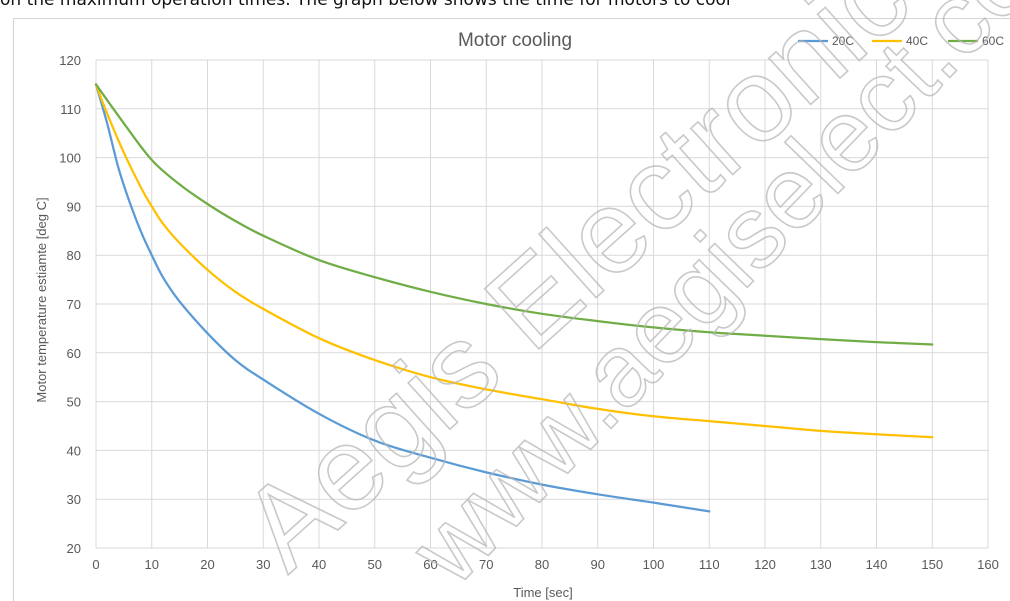 The image size is (1010, 601). Describe the element at coordinates (486, 564) in the screenshot. I see `x-tick-label: 70` at that location.